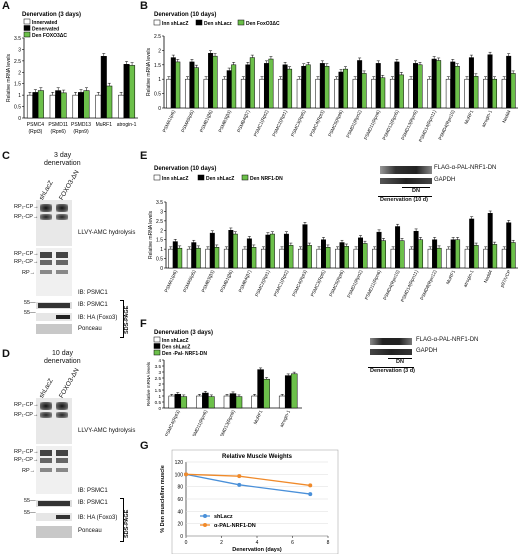  Describe the element at coordinates (161, 250) in the screenshot. I see `y-tick-label: 1` at that location.